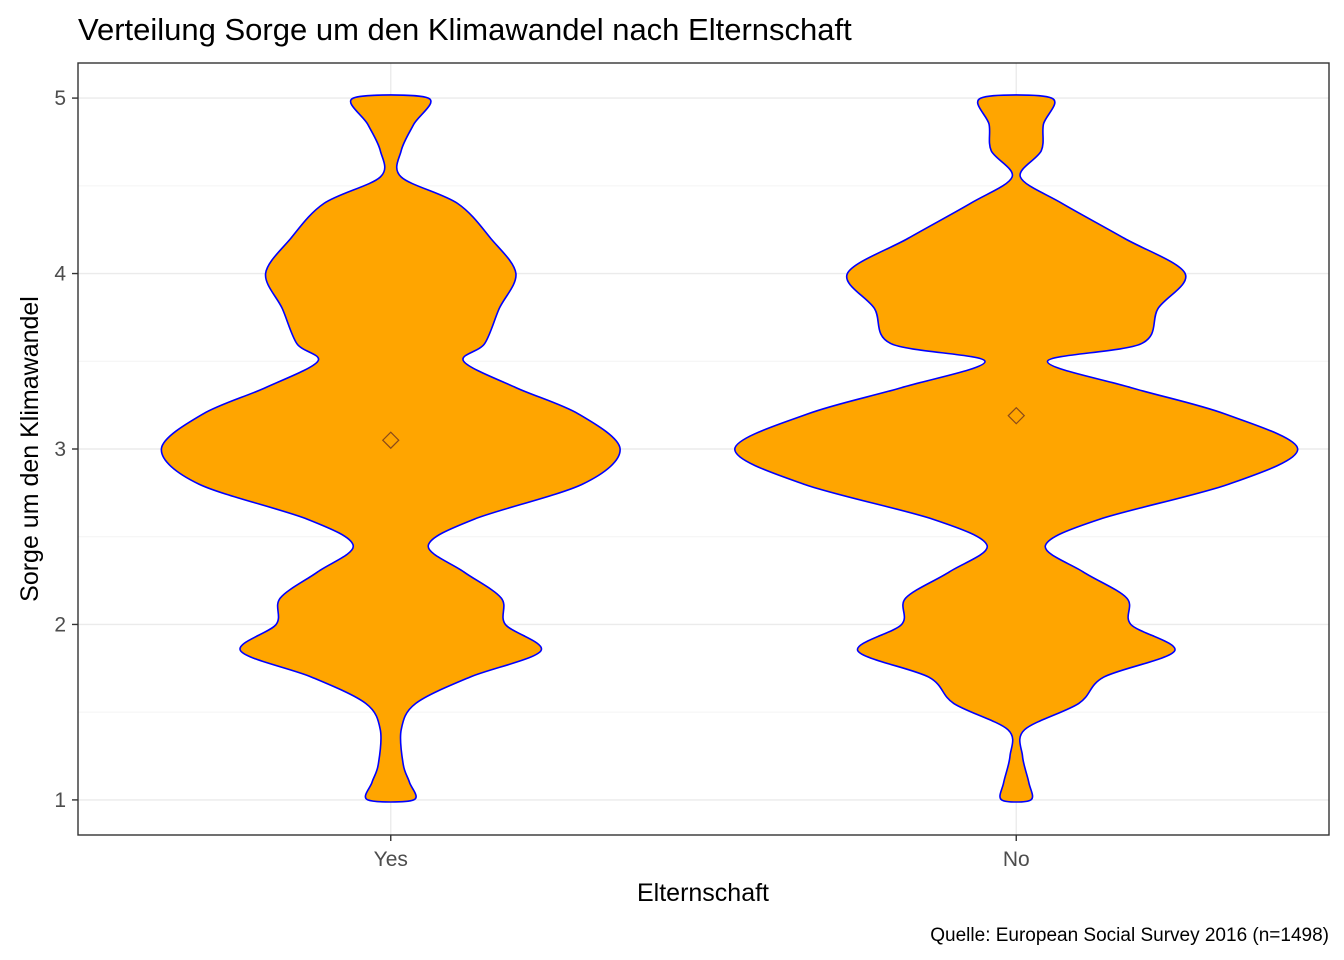 The height and width of the screenshot is (960, 1344). Describe the element at coordinates (60, 624) in the screenshot. I see `y-tick-label: 2` at that location.